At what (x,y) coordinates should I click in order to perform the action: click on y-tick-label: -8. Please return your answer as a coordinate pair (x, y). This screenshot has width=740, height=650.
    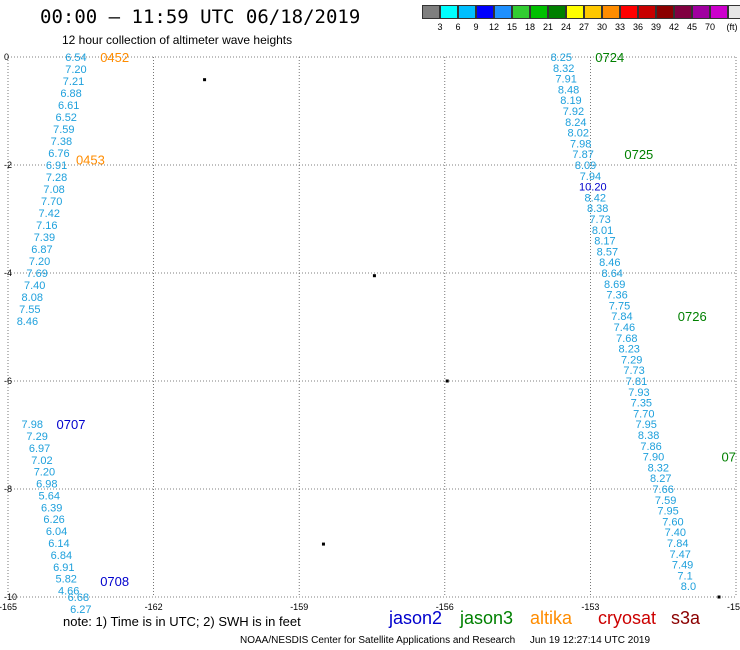
    Looking at the image, I should click on (8, 489).